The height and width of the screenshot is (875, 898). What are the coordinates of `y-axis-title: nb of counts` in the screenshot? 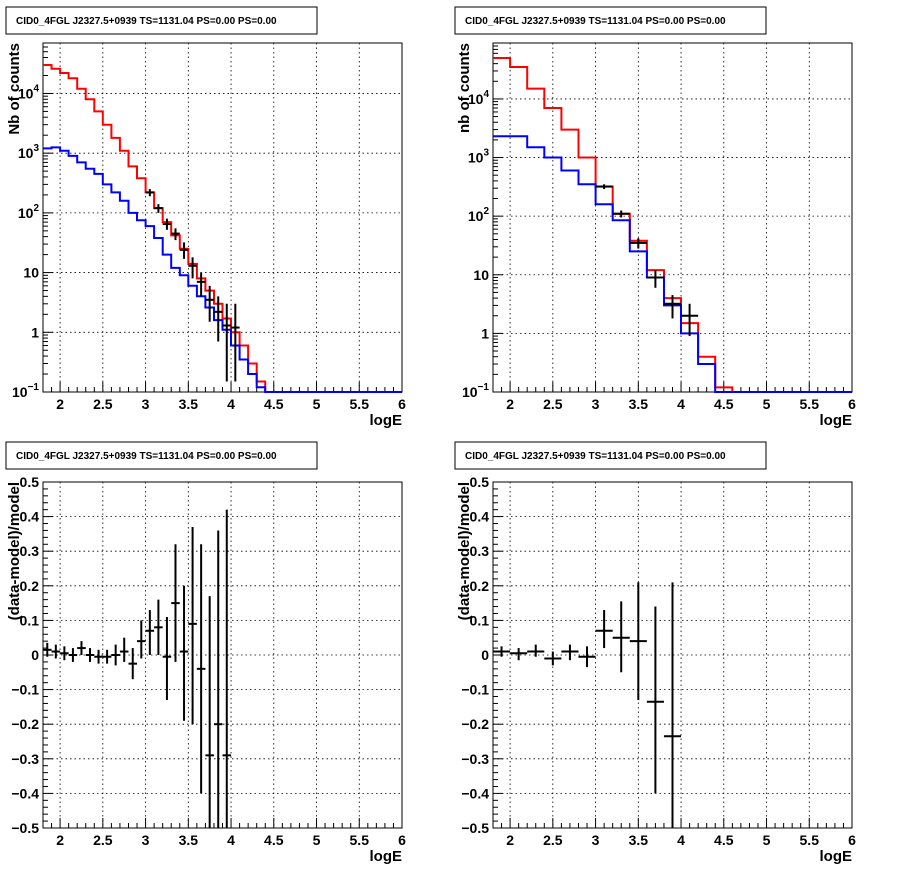 It's located at (464, 88).